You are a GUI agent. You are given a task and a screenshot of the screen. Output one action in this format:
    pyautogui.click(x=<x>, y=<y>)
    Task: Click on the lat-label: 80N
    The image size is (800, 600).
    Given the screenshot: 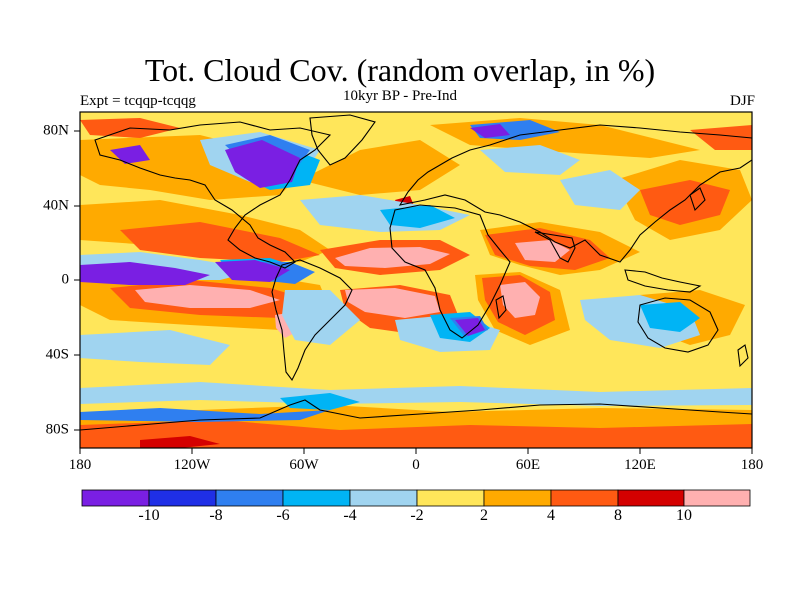 What is the action you would take?
    pyautogui.click(x=56, y=130)
    